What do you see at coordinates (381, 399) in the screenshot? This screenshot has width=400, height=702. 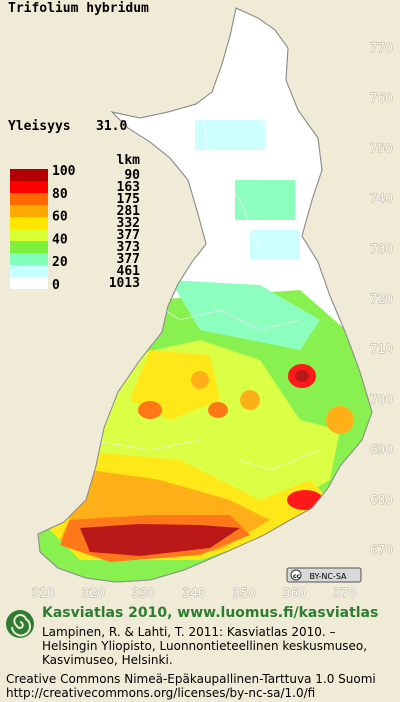 I see `northing-label: 700` at bounding box center [381, 399].